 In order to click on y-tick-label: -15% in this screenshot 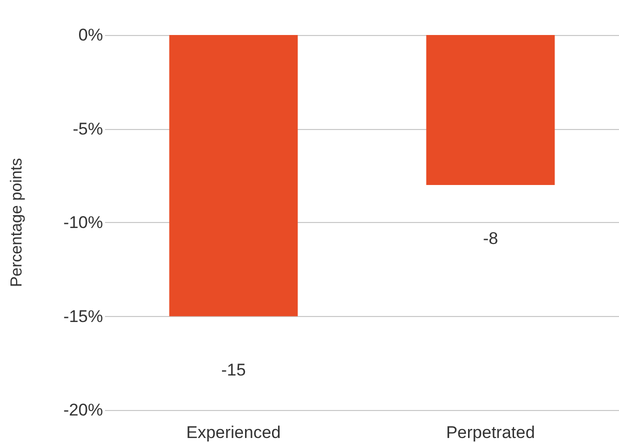, I will do `click(83, 316)`.